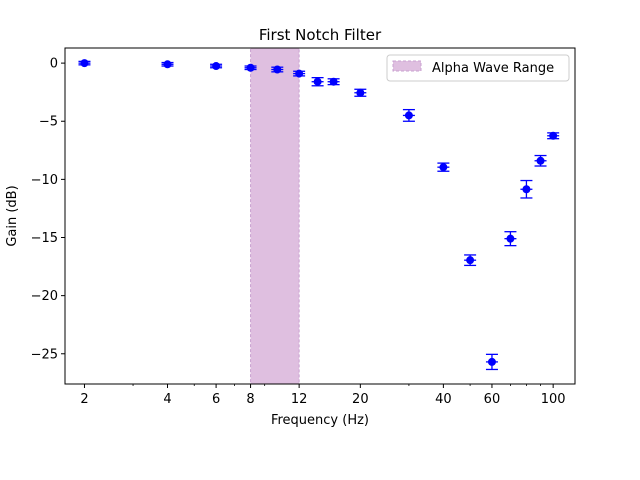 The width and height of the screenshot is (640, 480). What do you see at coordinates (84, 399) in the screenshot?
I see `x-tick-label: 2` at bounding box center [84, 399].